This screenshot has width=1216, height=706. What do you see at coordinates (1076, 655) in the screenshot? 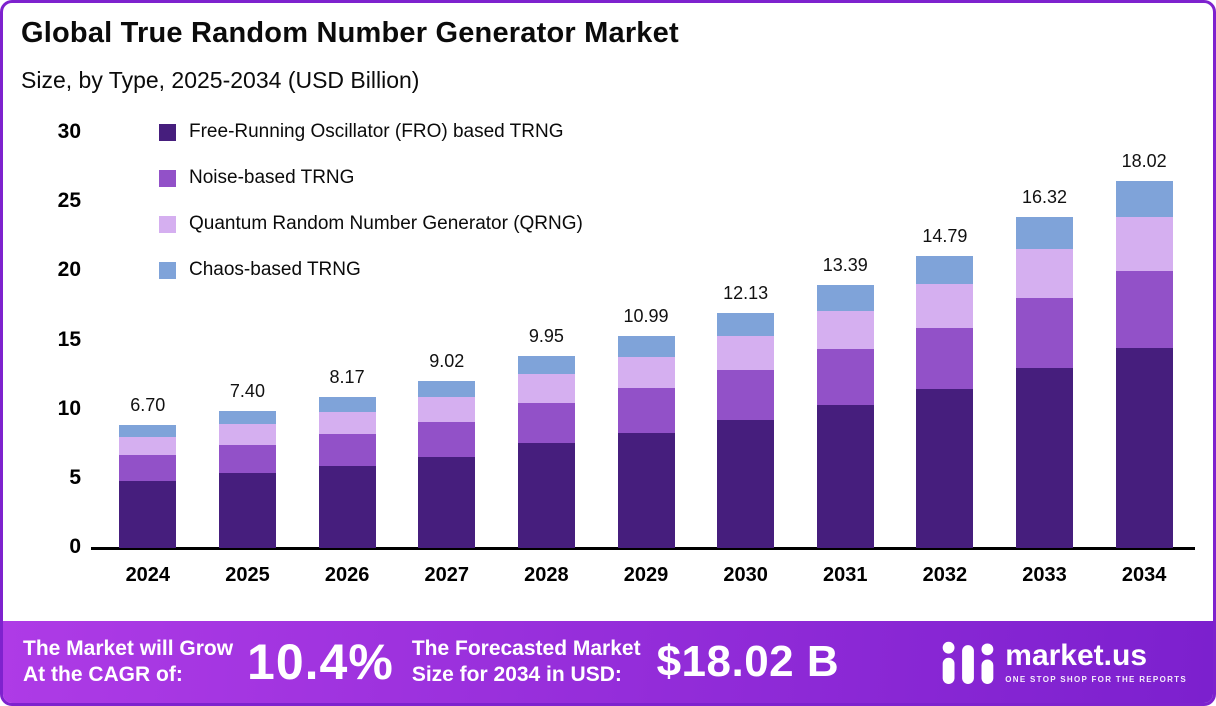
I see `brand-name: market.us` at bounding box center [1076, 655].